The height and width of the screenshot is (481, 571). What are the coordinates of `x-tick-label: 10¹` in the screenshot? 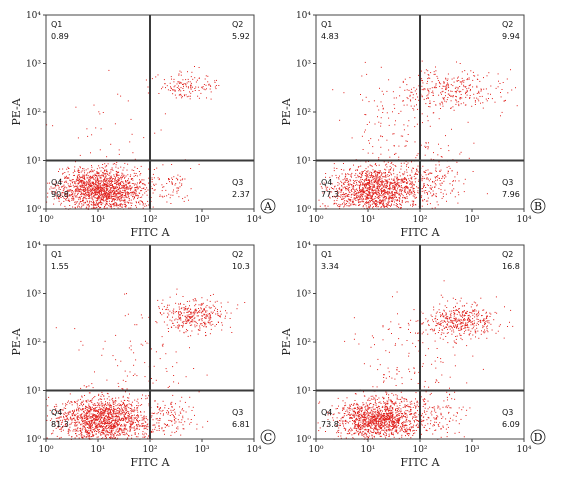 It's located at (367, 220).